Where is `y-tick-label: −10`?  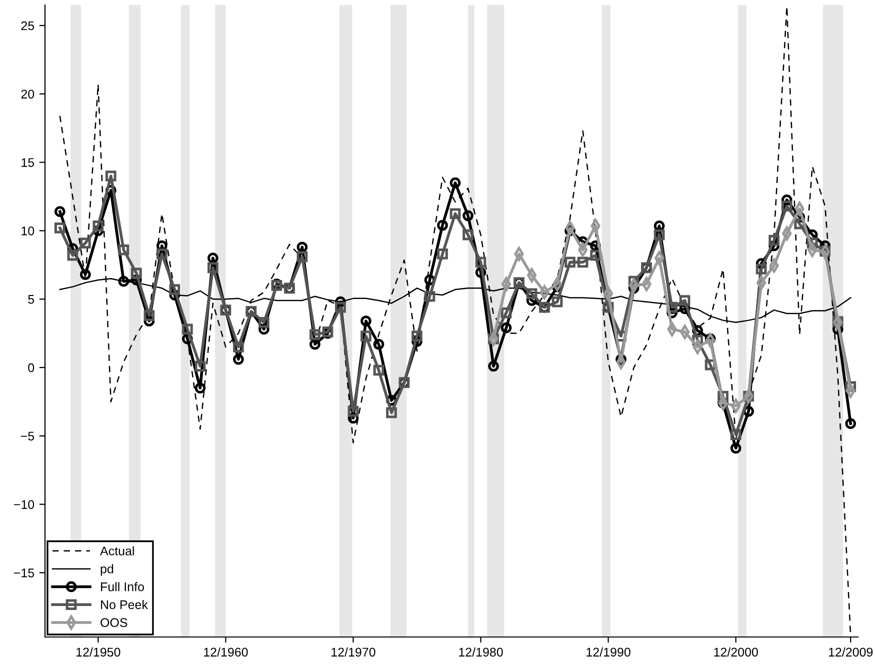
y-tick-label: −10 is located at coordinates (24, 504).